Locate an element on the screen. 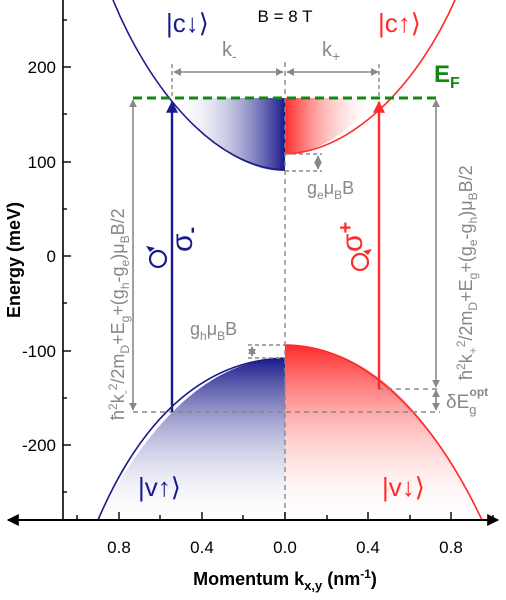  y-tick-label: -100 is located at coordinates (39, 351).